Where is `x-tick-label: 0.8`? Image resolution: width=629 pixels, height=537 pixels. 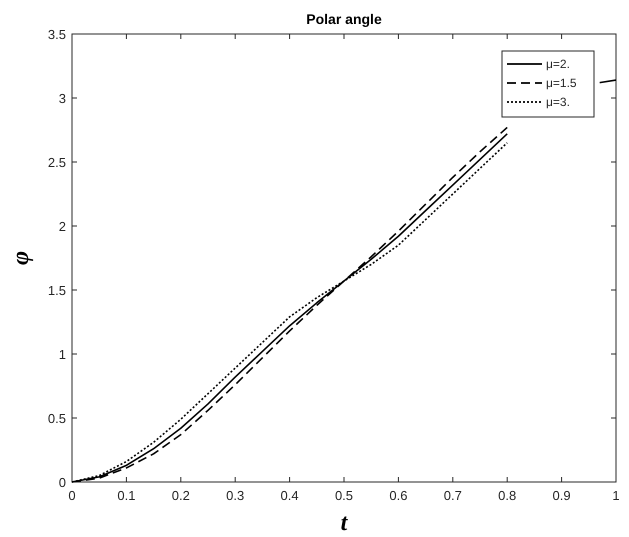 x-tick-label: 0.8 is located at coordinates (507, 495).